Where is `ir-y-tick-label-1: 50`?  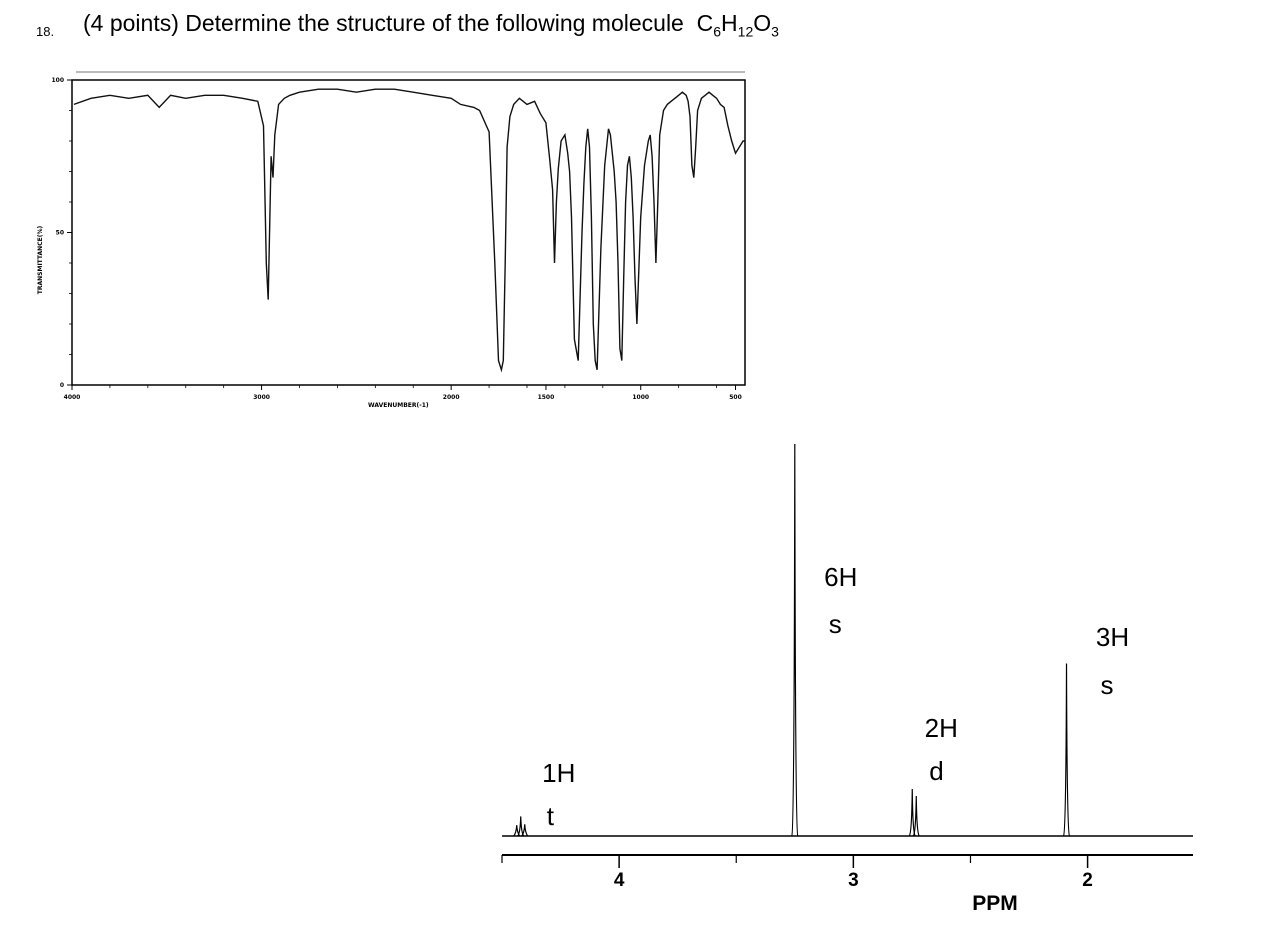 ir-y-tick-label-1: 50 is located at coordinates (60, 233).